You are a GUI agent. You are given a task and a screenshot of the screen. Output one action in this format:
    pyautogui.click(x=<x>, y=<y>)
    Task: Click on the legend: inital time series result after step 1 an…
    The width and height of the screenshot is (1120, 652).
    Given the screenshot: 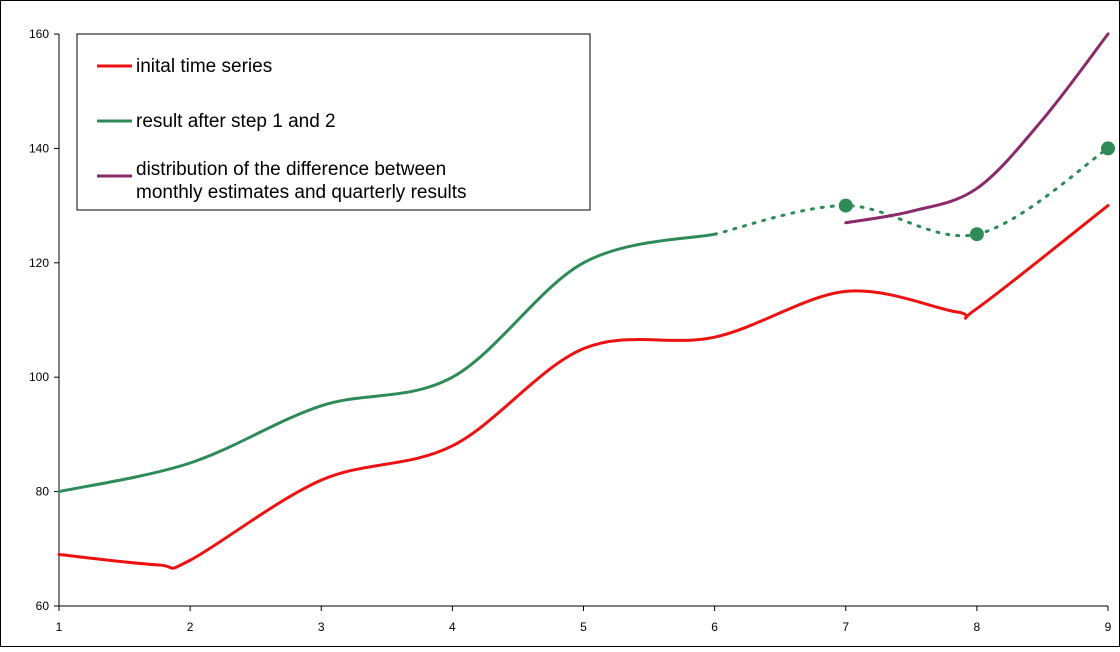 What is the action you would take?
    pyautogui.click(x=333, y=122)
    